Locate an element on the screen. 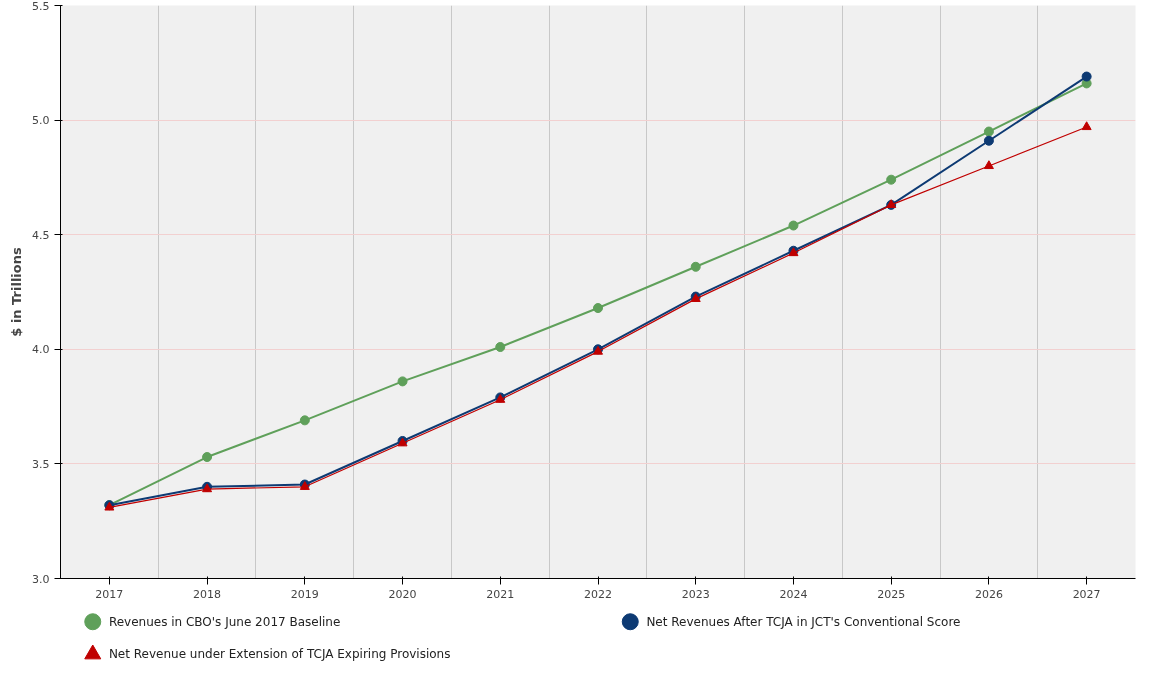 The image size is (1159, 689). legend-label: Net Revenue under Extension of TCJA Expiring Provisions is located at coordinates (279, 654).